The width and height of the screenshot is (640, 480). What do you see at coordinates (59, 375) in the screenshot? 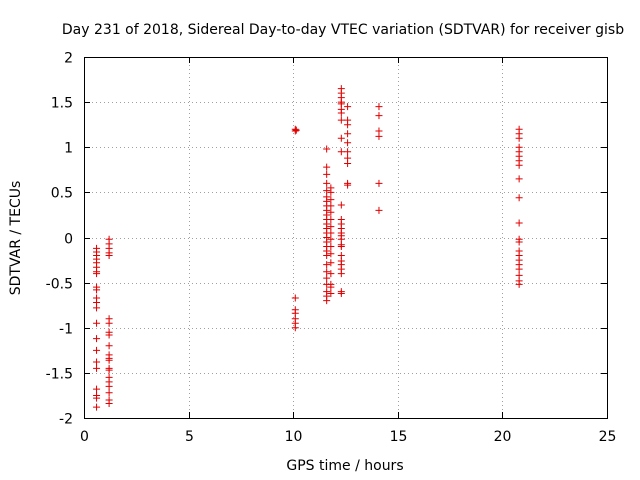
I see `y-tick-label: -1.5` at bounding box center [59, 375].